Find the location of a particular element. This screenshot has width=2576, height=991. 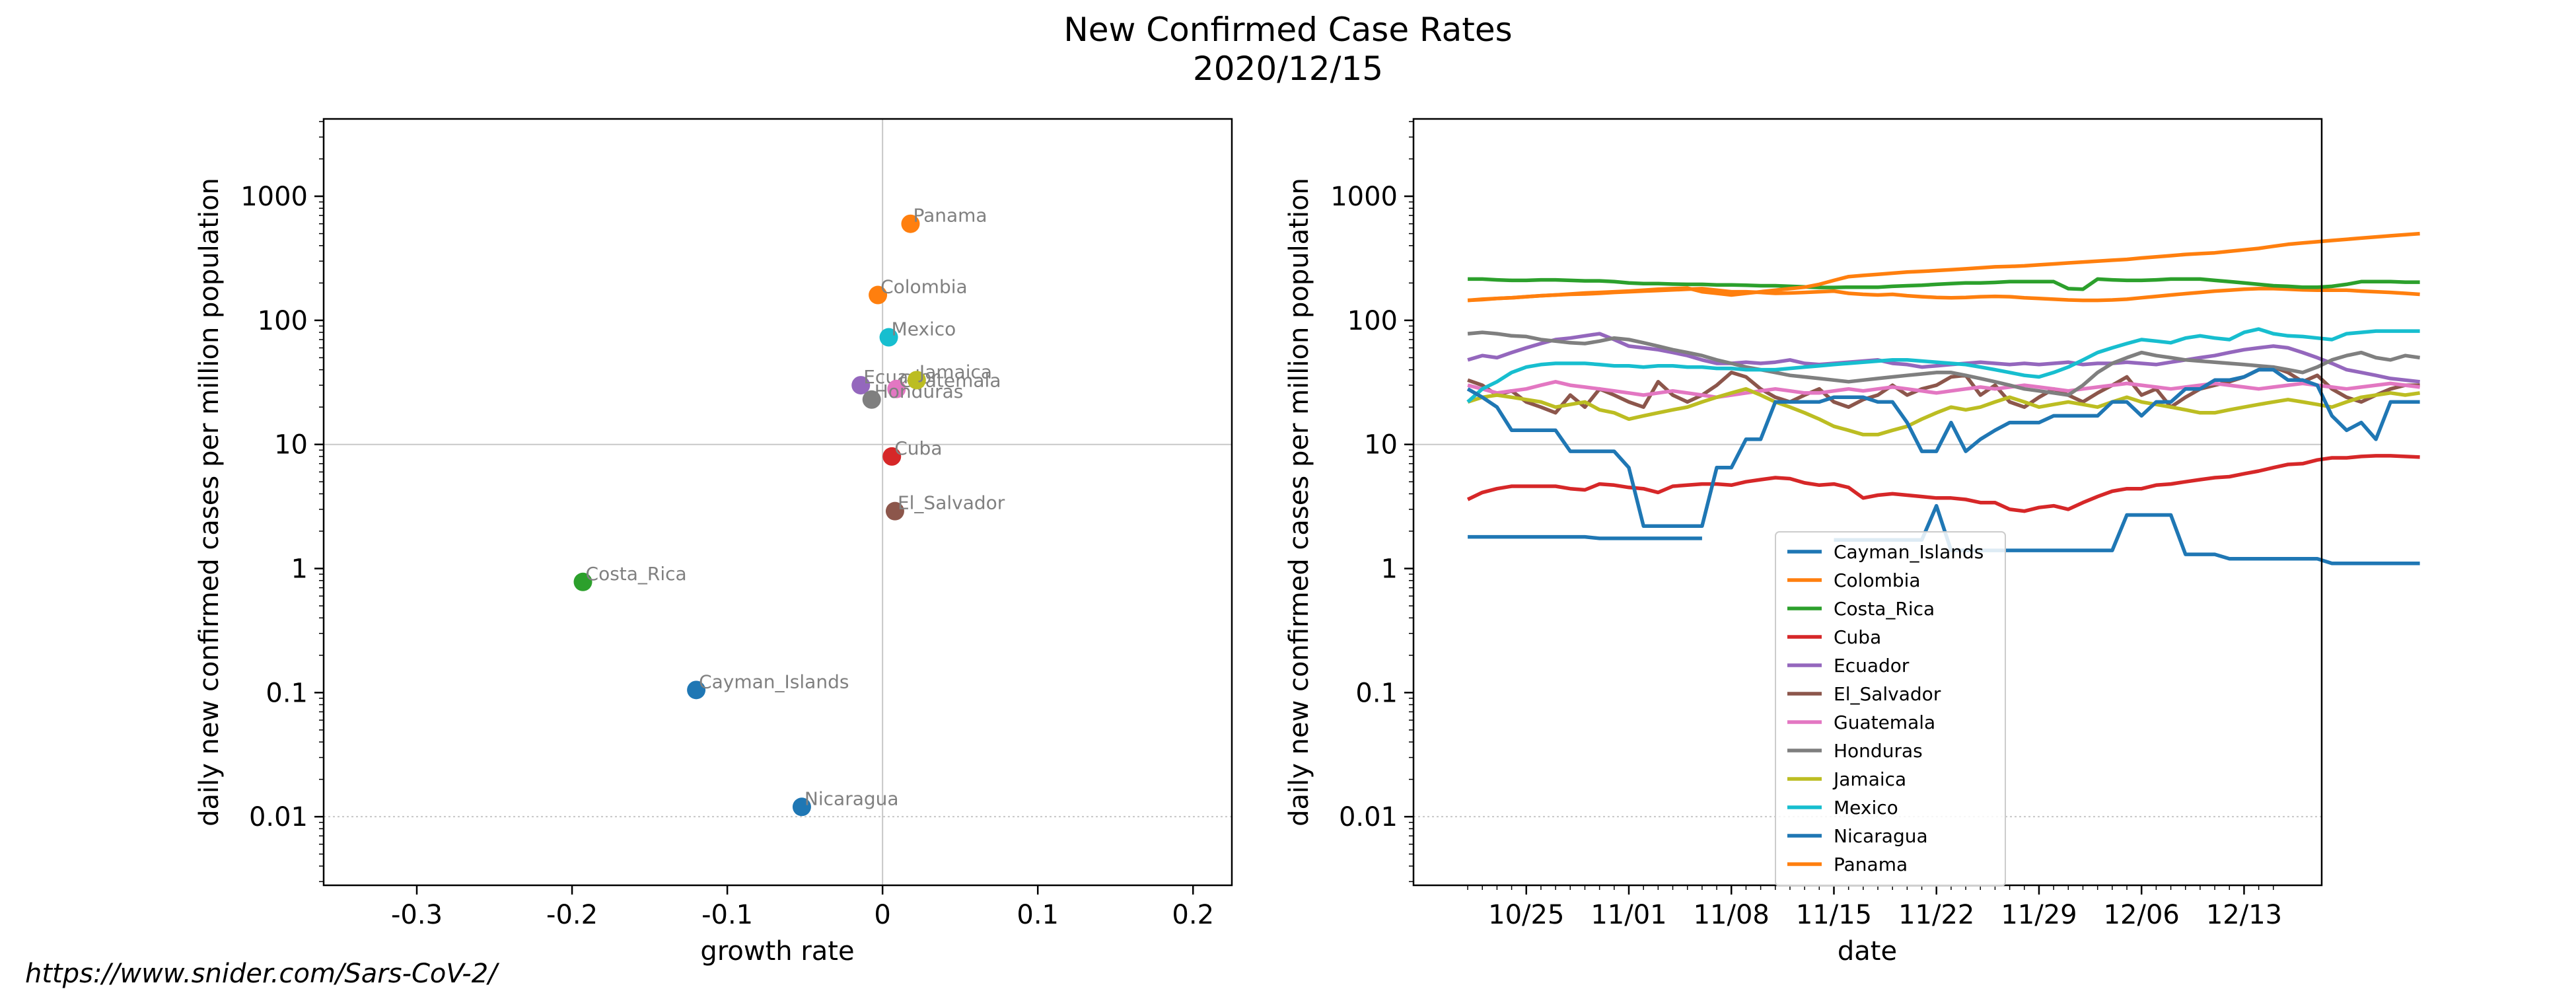

line-x-tick-label: 12/06 is located at coordinates (2142, 915).